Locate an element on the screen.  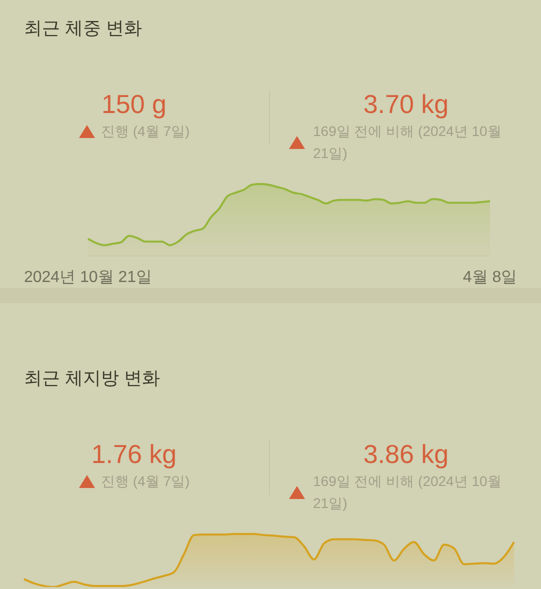
chart-title: 최근 체지방 변화 is located at coordinates (92, 378).